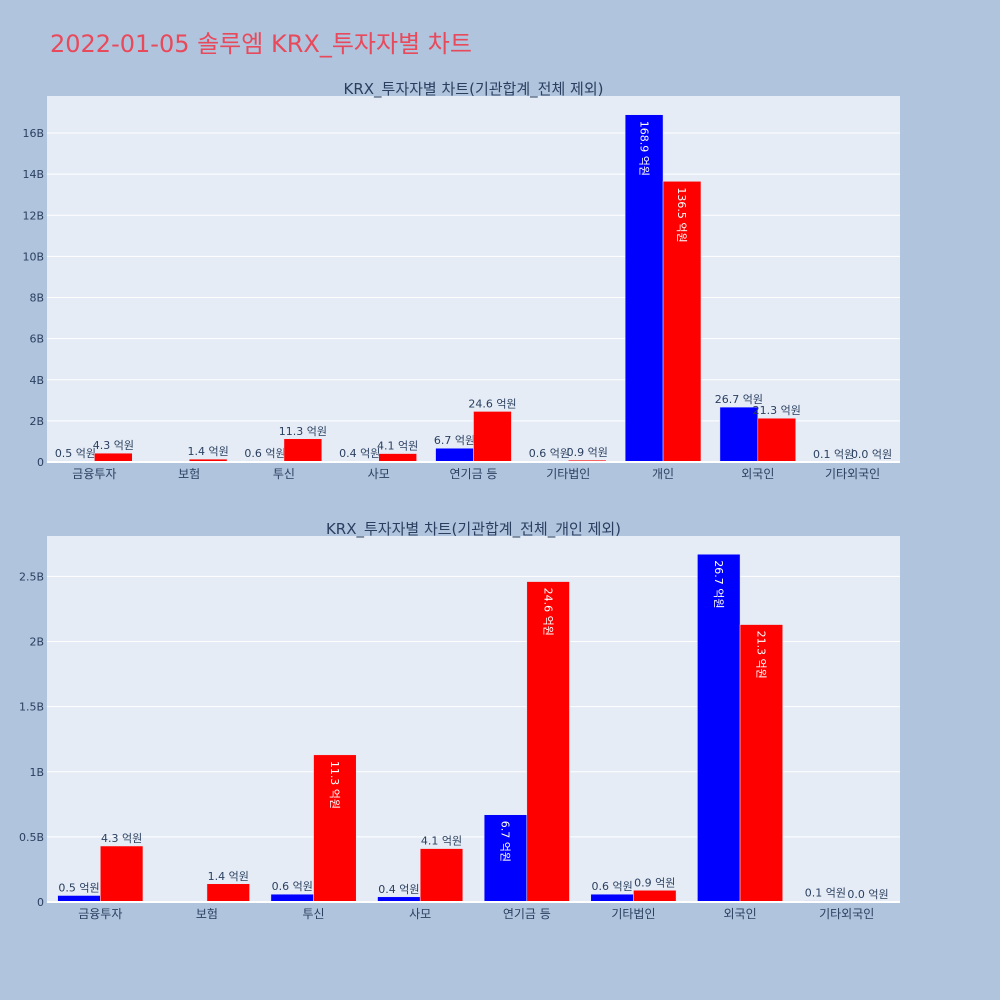  Describe the element at coordinates (643, 148) in the screenshot. I see `data-label: 168.9 억원` at that location.